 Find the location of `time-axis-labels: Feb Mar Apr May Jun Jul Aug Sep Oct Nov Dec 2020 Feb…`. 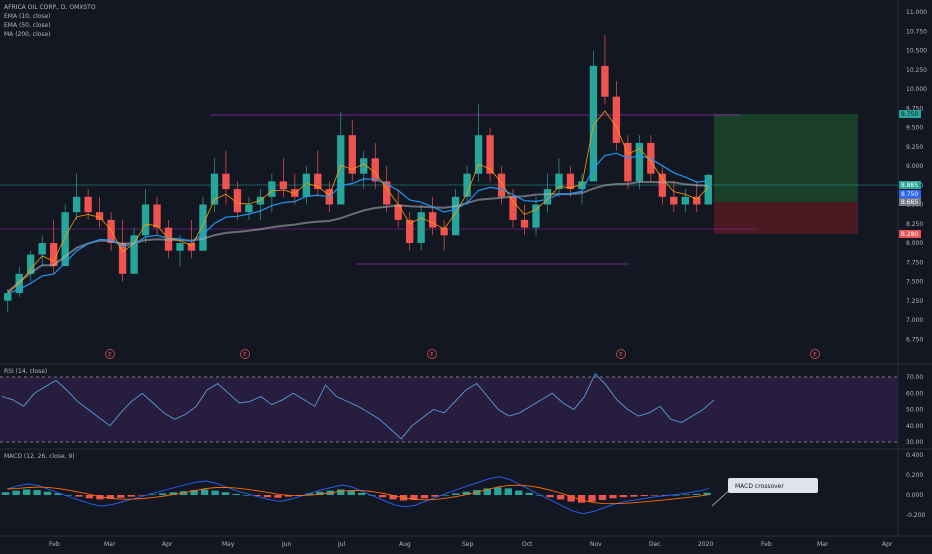

time-axis-labels: Feb Mar Apr May Jun Jul Aug Sep Oct Nov Dec 2020 Feb… is located at coordinates (471, 544).